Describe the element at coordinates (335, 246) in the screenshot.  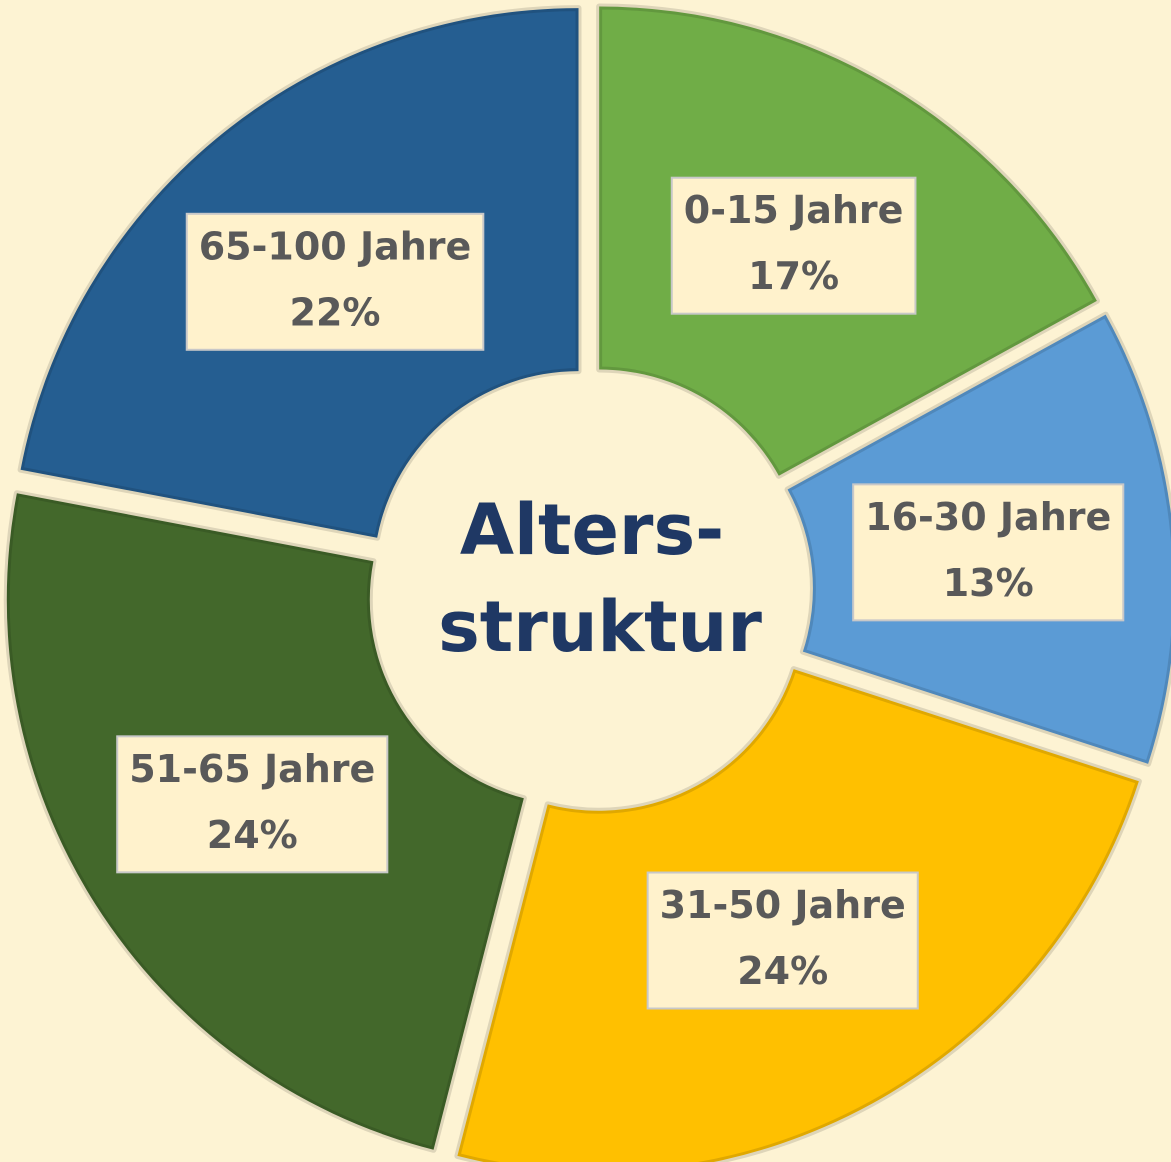
I see `slice-label: 65-100 Jahre` at that location.